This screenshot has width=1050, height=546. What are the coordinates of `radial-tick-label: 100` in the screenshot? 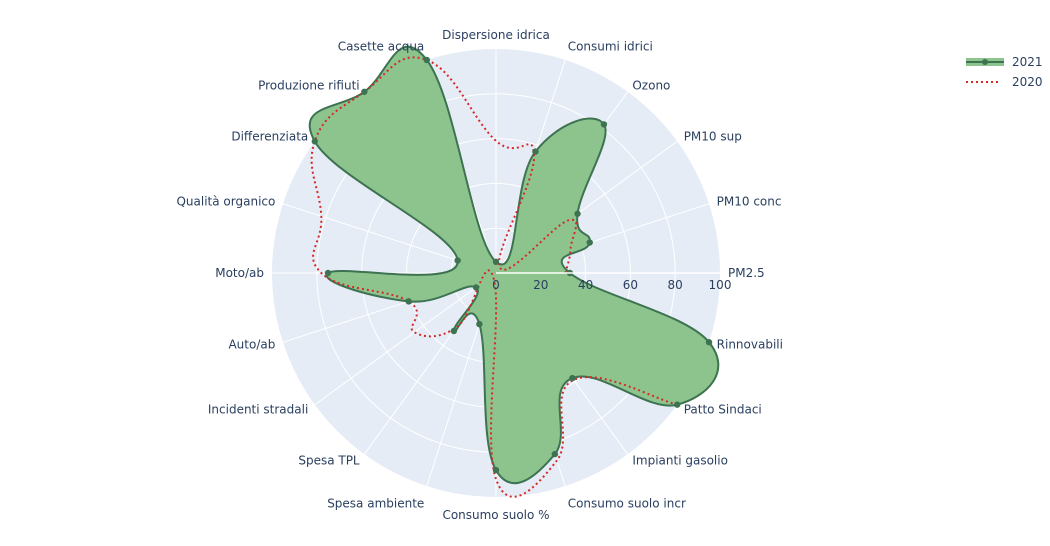 It's located at (720, 285).